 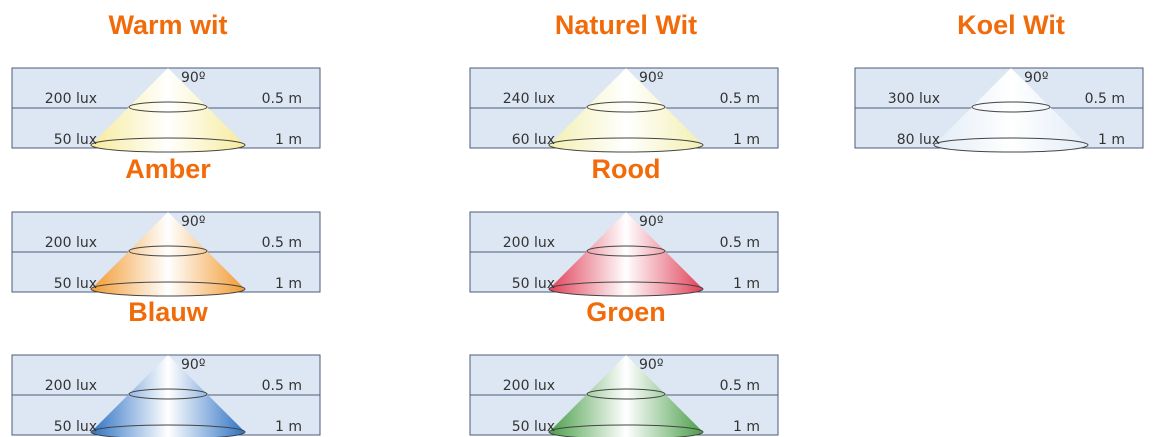 I want to click on panel-title: Rood, so click(x=626, y=169).